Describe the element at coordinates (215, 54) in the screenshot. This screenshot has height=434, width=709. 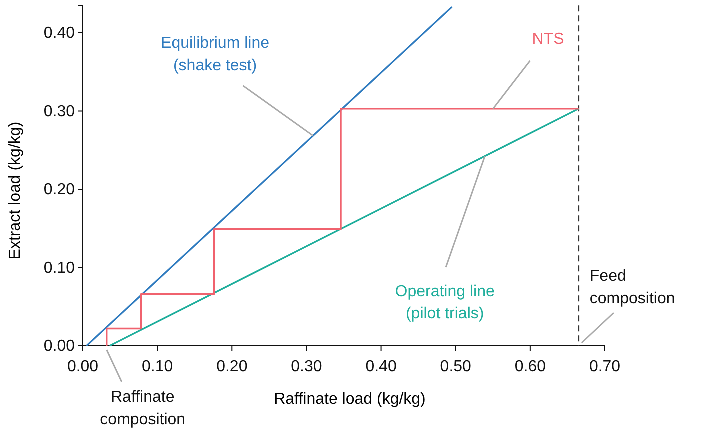
I see `text: Equilibrium line (shake test)` at that location.